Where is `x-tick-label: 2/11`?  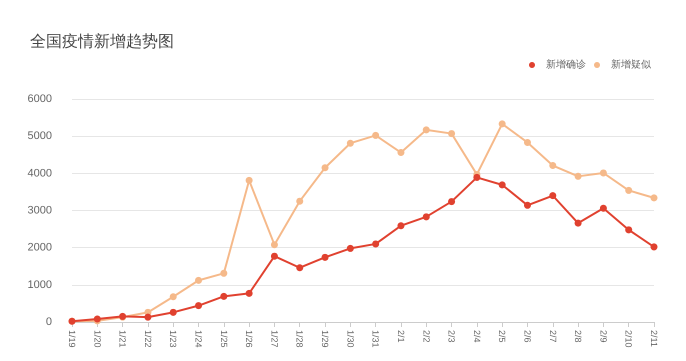
x-tick-label: 2/11 is located at coordinates (654, 338).